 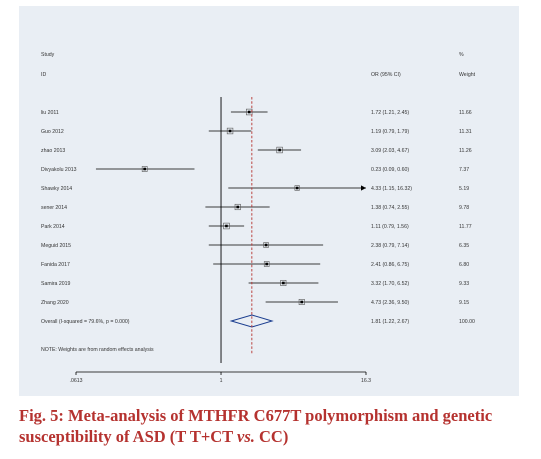 What do you see at coordinates (467, 75) in the screenshot?
I see `header-weight: Weight` at bounding box center [467, 75].